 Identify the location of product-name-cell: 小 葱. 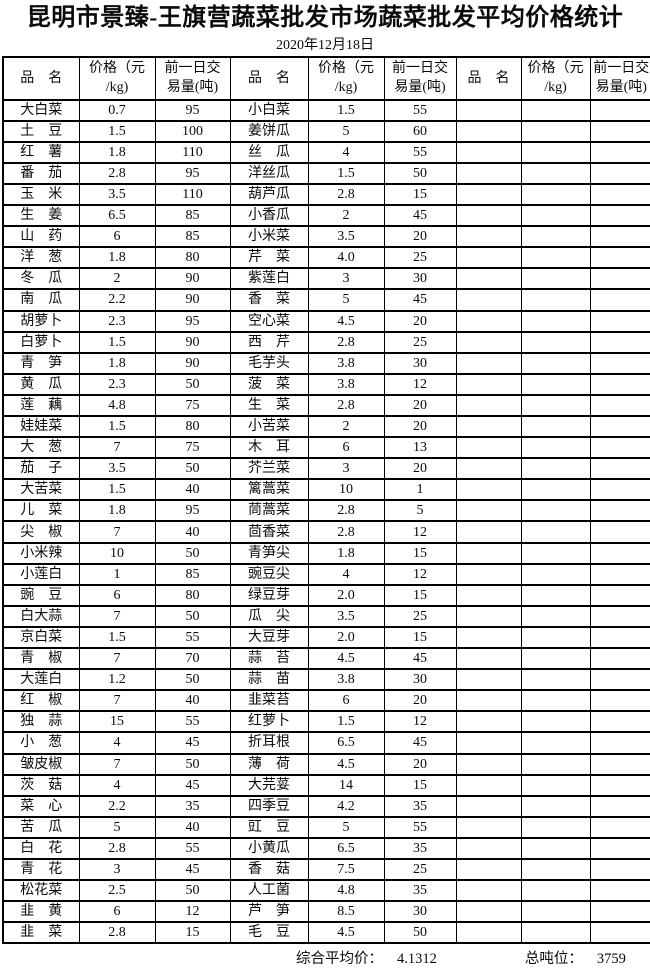
(41, 743).